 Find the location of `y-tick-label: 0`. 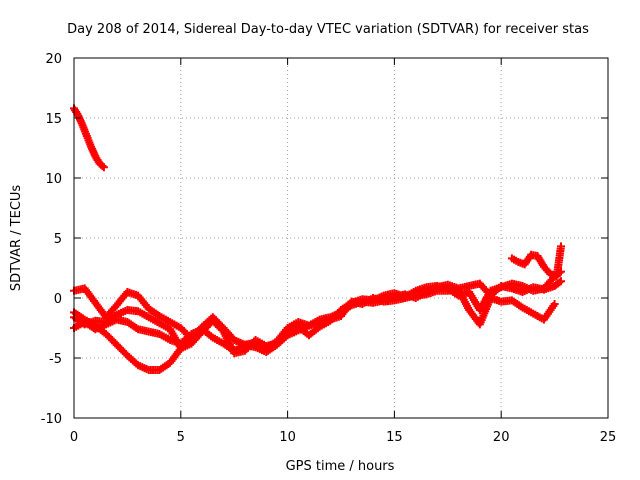

y-tick-label: 0 is located at coordinates (58, 299).